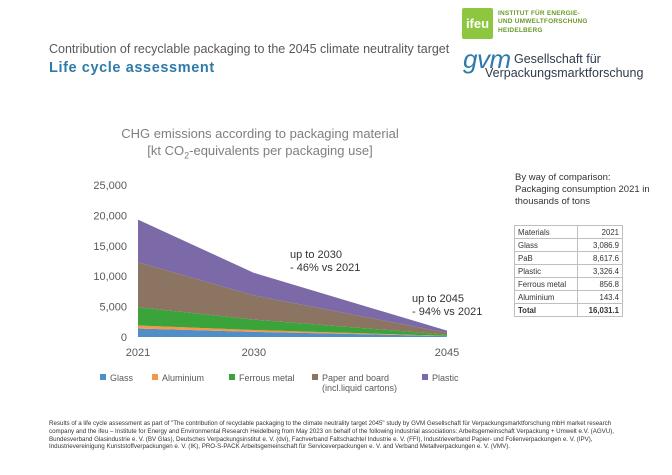 The width and height of the screenshot is (672, 475). Describe the element at coordinates (166, 150) in the screenshot. I see `chart-title-unit-prefix: [kt CO` at that location.